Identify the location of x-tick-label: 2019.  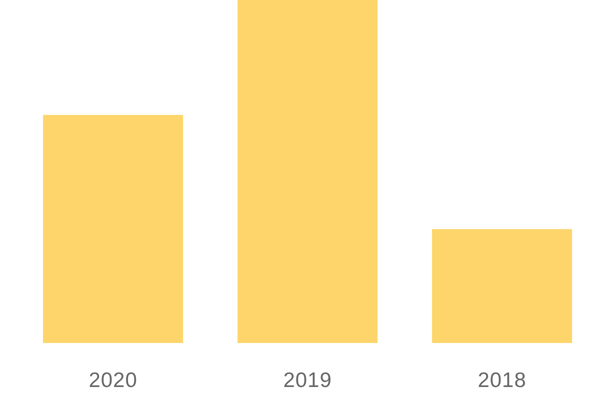
(307, 380).